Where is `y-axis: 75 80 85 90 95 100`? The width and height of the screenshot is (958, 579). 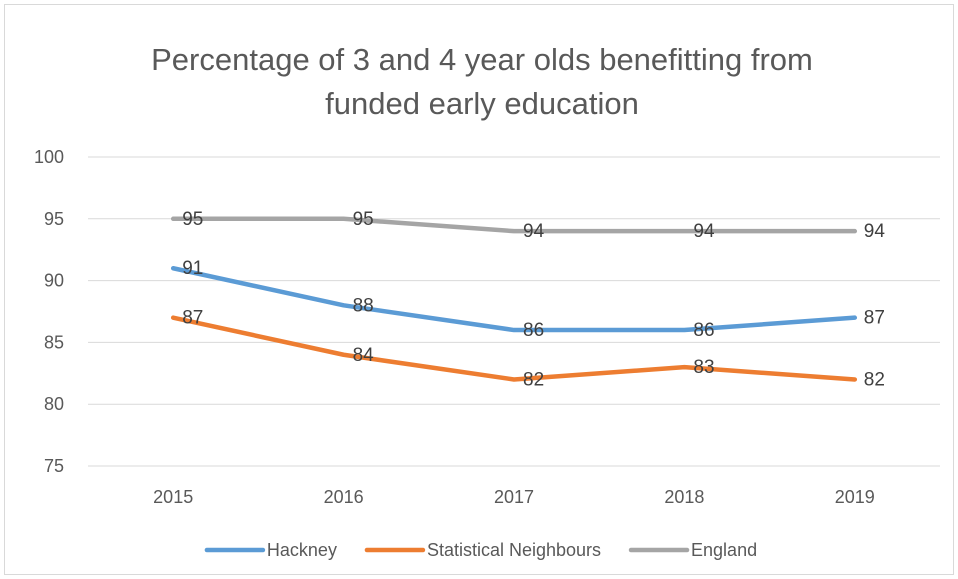
y-axis: 75 80 85 90 95 100 is located at coordinates (49, 311).